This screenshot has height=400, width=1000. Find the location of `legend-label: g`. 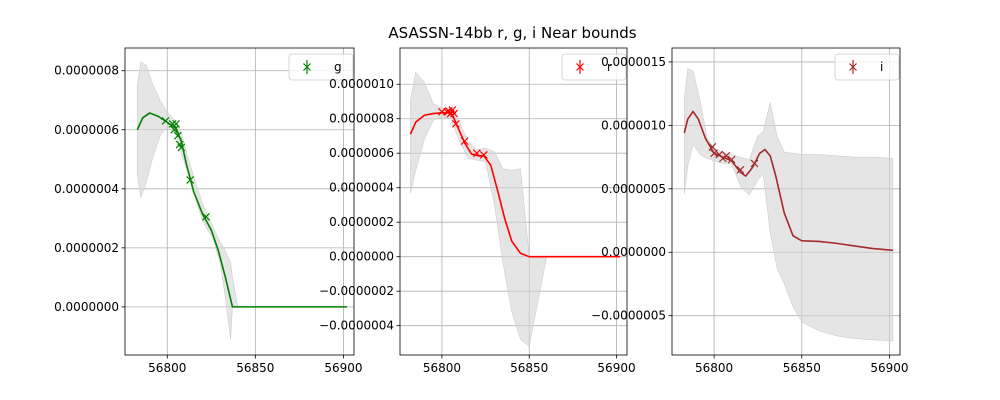

legend-label: g is located at coordinates (338, 67).